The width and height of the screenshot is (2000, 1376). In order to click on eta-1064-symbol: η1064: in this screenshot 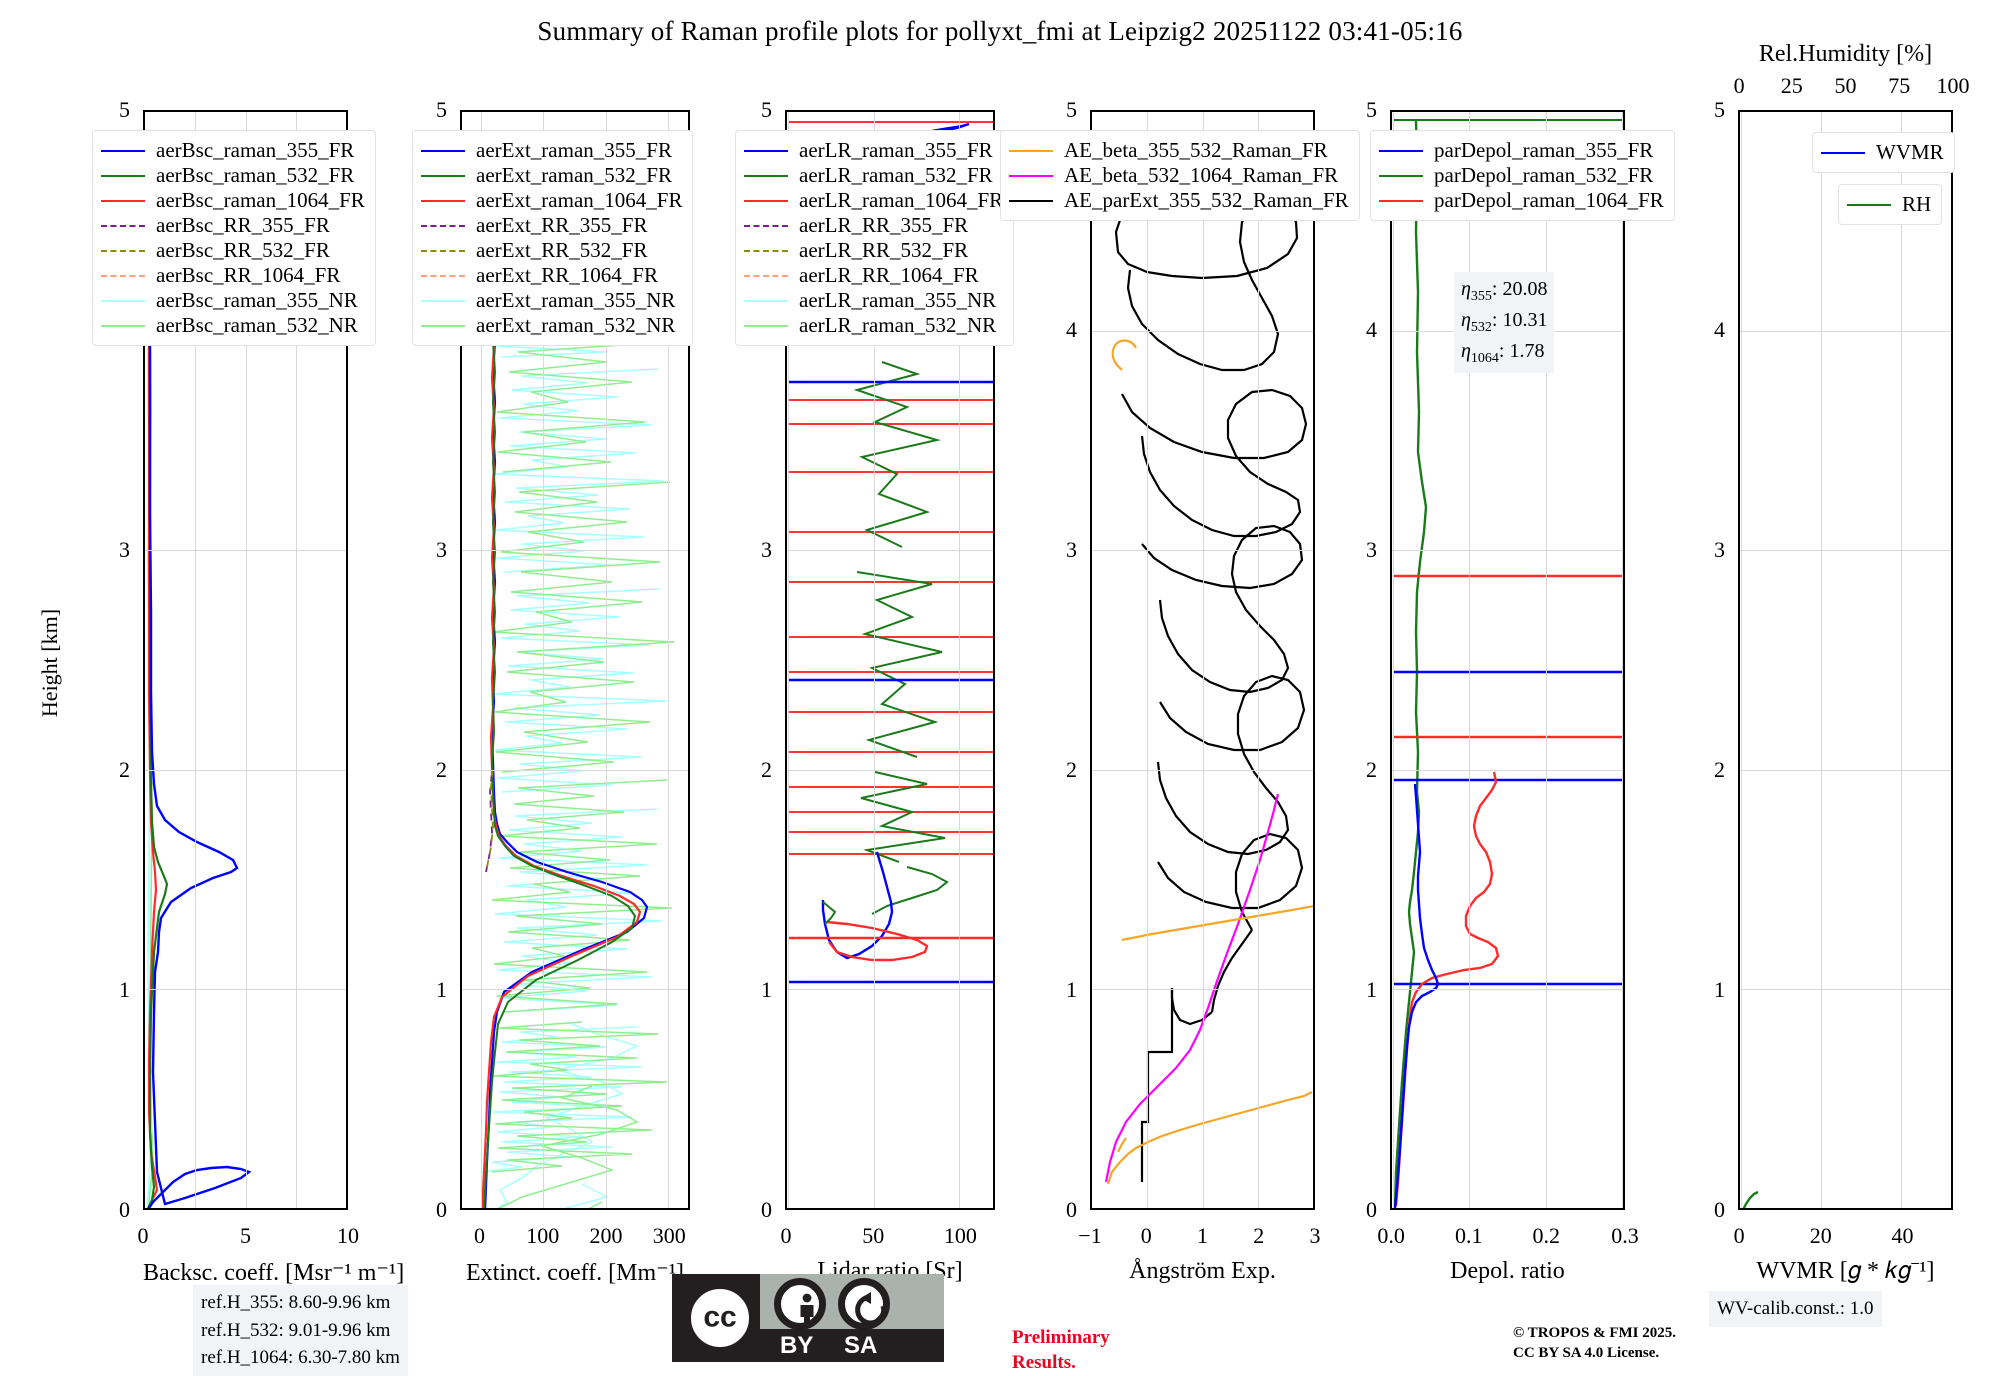, I will do `click(1483, 352)`.